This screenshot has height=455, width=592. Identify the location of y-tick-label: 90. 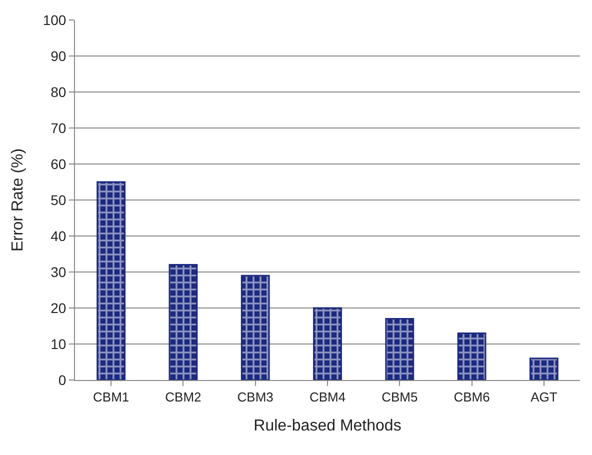
(58, 56).